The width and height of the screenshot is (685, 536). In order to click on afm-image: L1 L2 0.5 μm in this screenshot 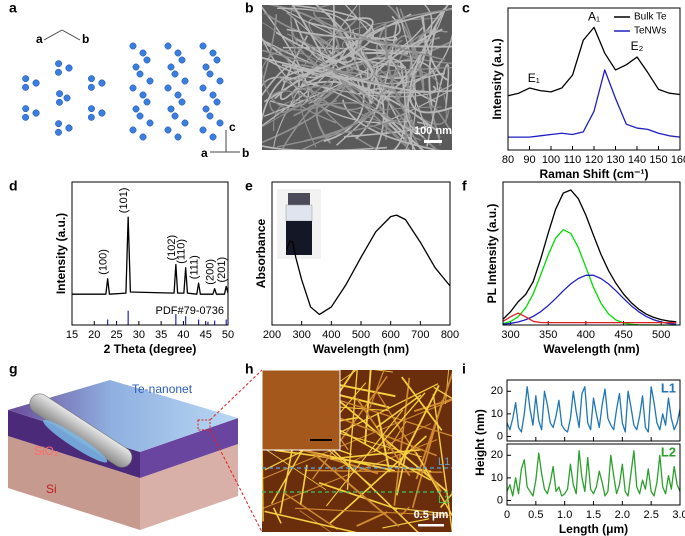, I will do `click(357, 451)`.